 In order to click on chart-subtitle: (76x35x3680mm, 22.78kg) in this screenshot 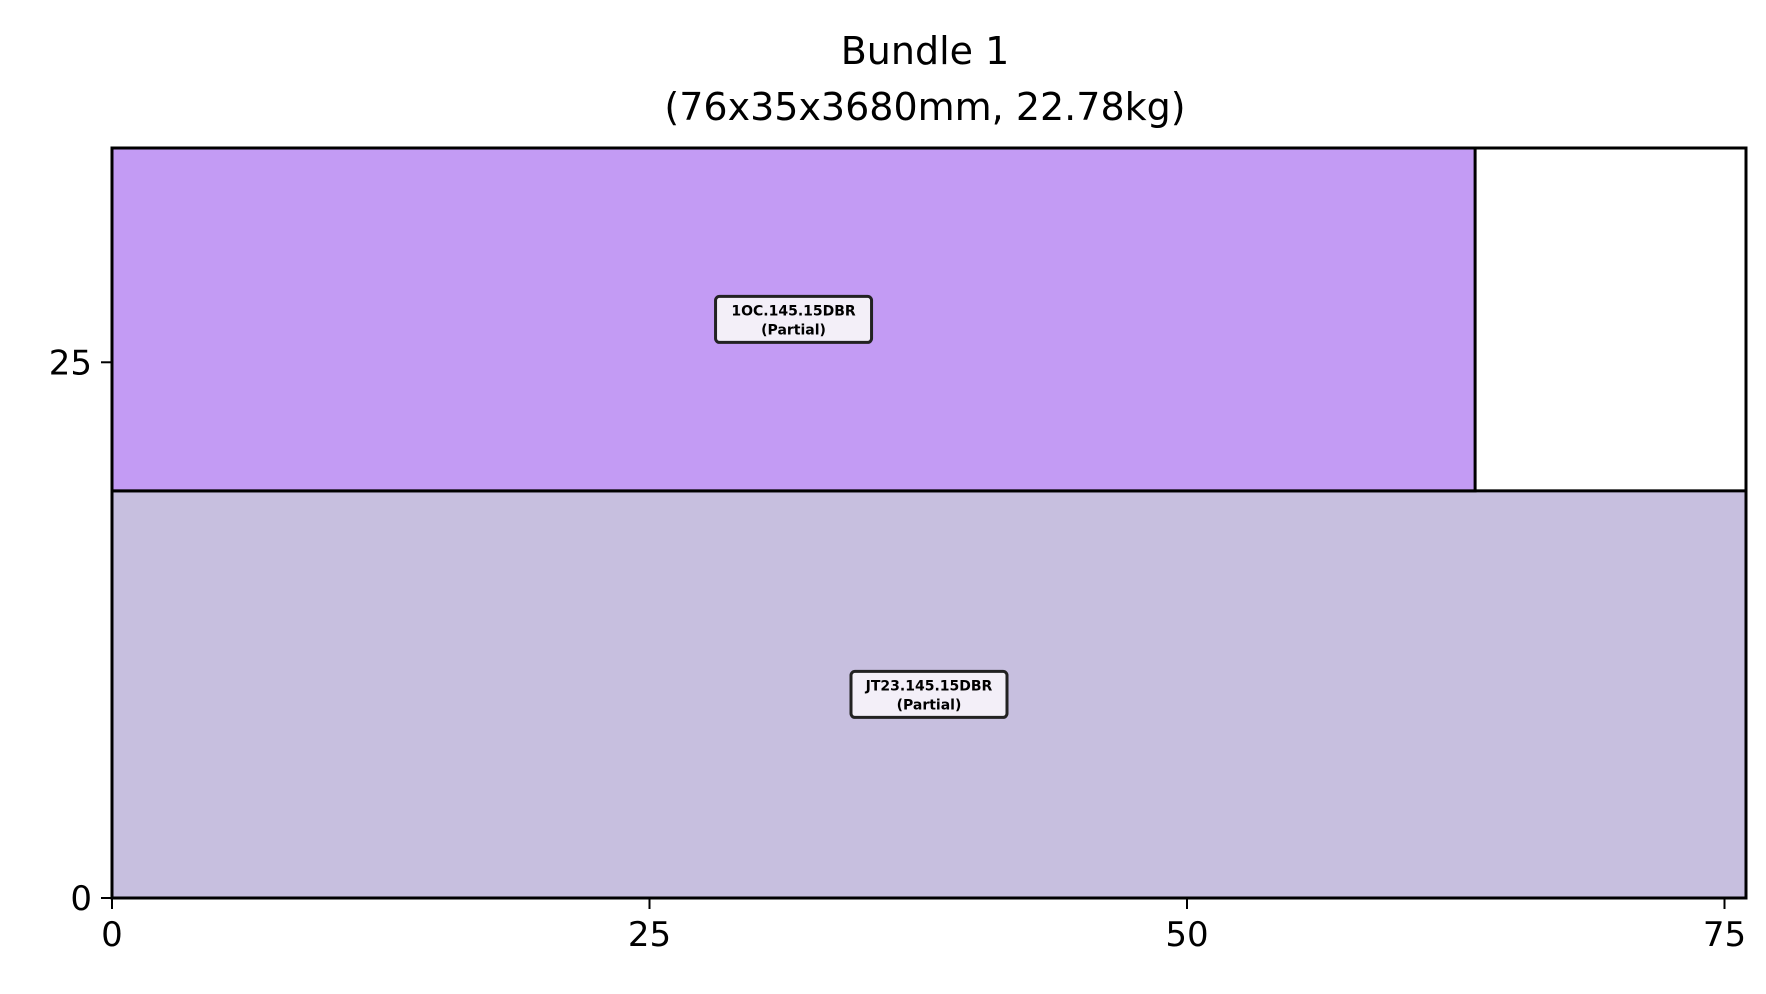, I will do `click(924, 107)`.